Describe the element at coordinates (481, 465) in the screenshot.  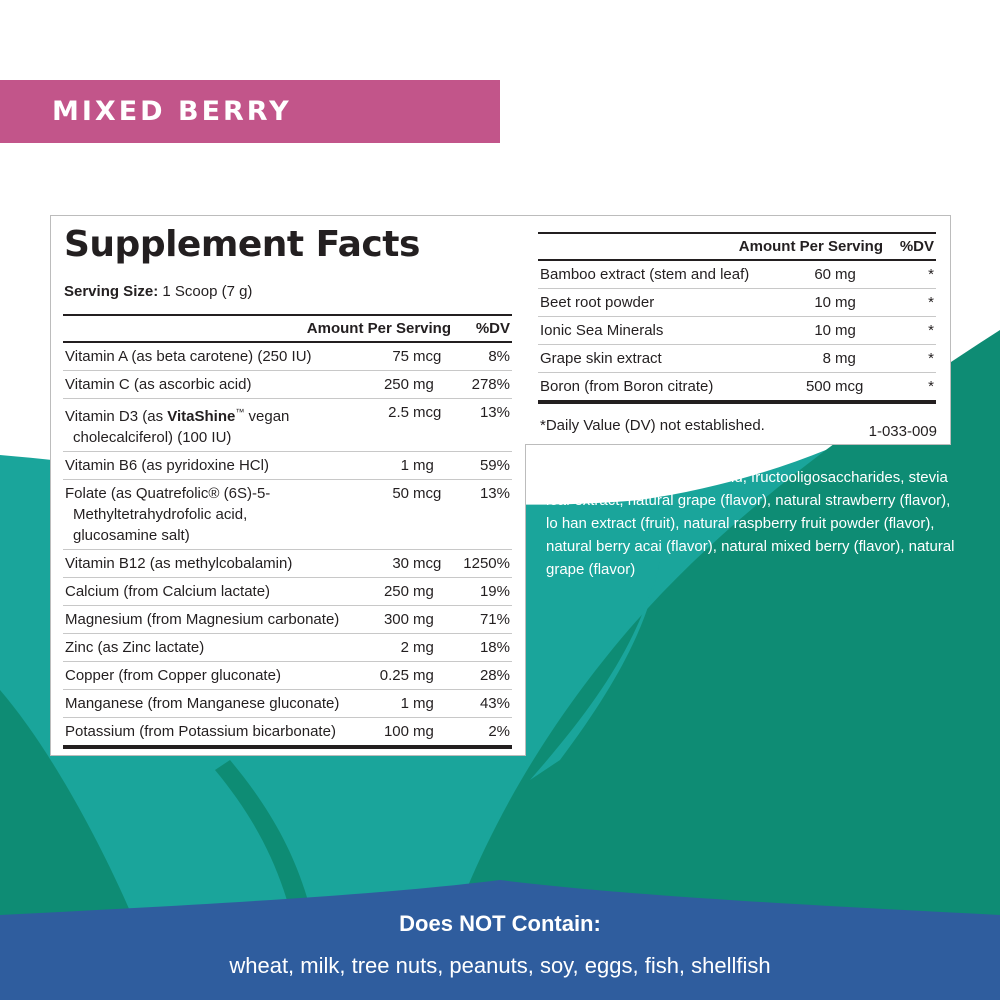
I see `nutrient-dv: 59%` at that location.